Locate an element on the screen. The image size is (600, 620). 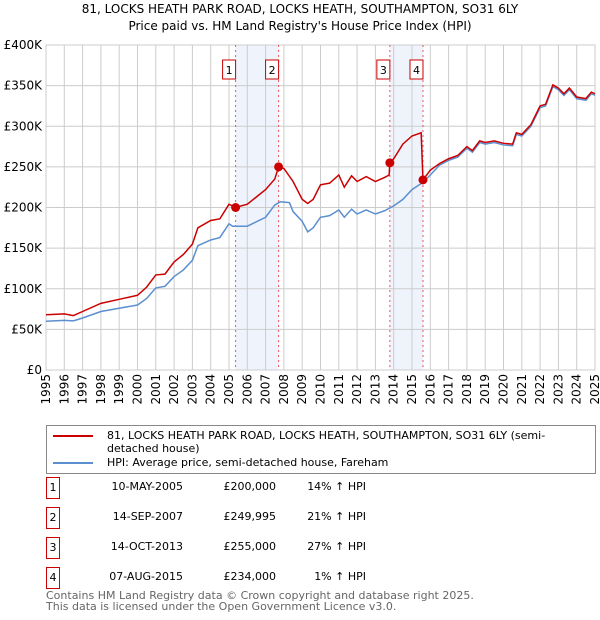
x-tick-label: 1997 is located at coordinates (83, 389).